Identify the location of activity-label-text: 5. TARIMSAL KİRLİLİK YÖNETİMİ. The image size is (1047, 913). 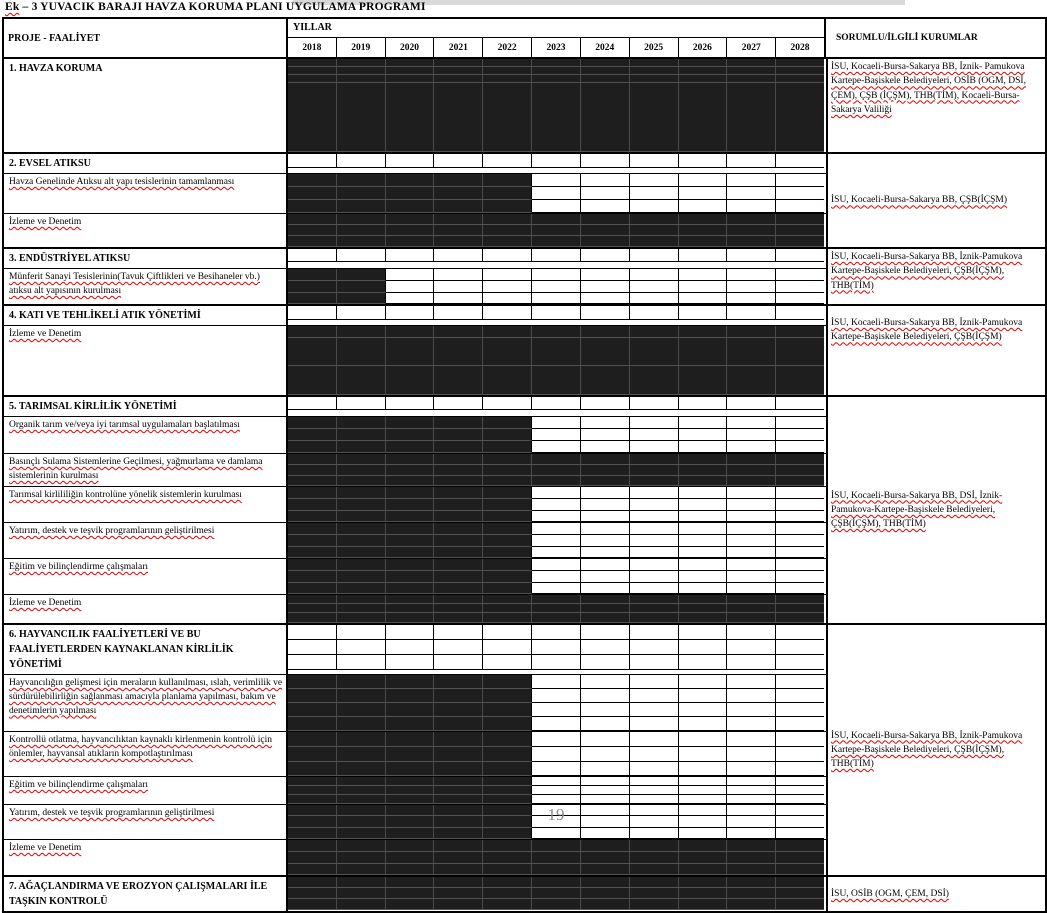
(93, 406).